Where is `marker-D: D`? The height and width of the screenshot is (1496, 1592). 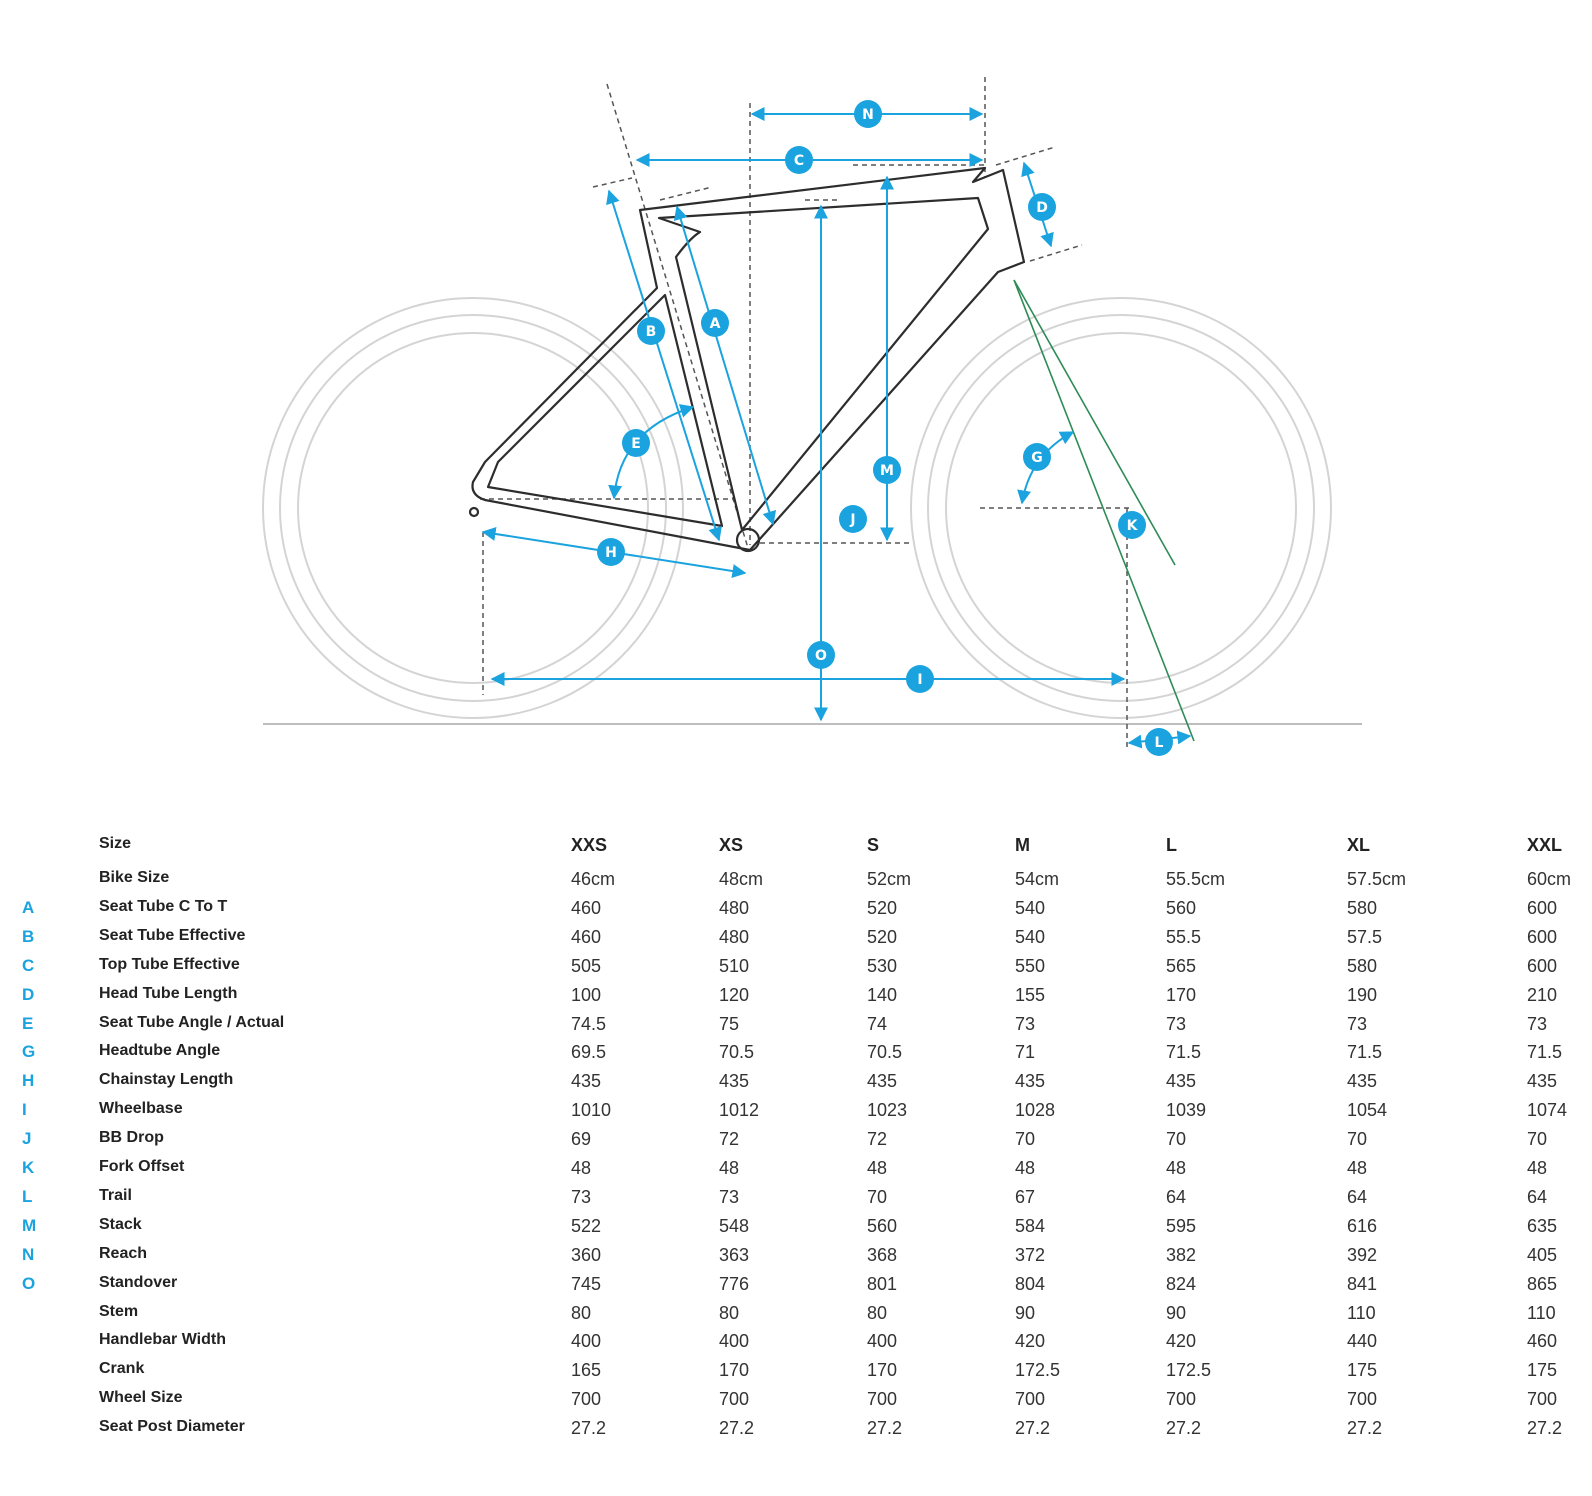
marker-D: D is located at coordinates (1042, 207).